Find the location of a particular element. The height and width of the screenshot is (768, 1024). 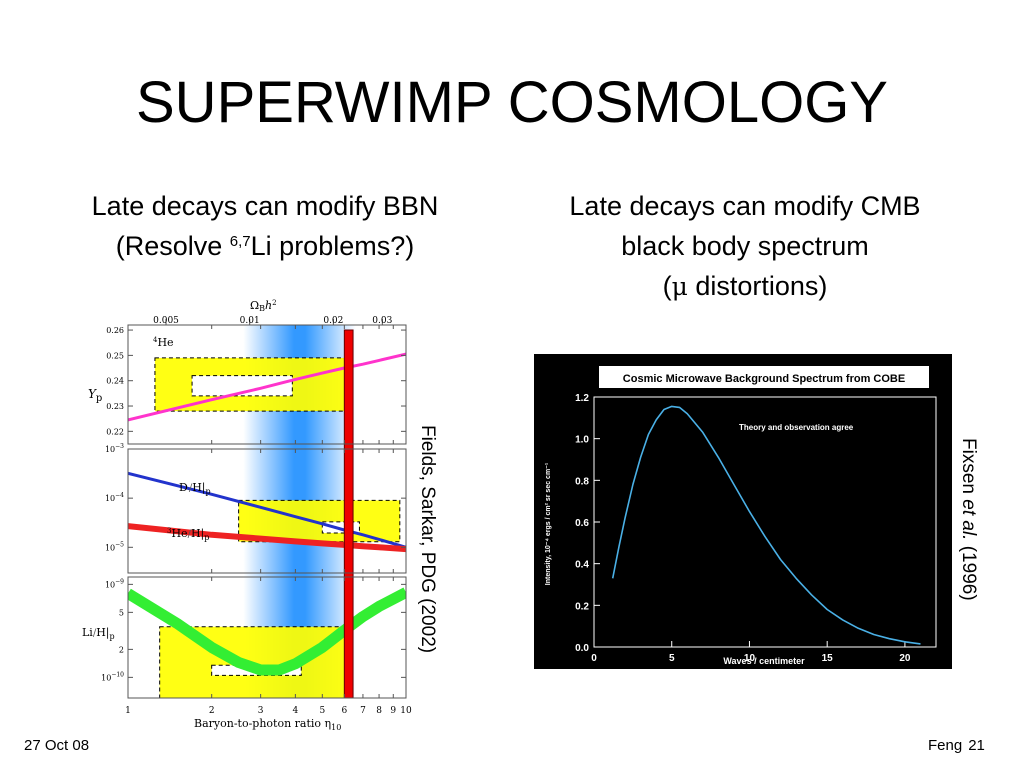

cobe-spectrum-curve is located at coordinates (766, 525).